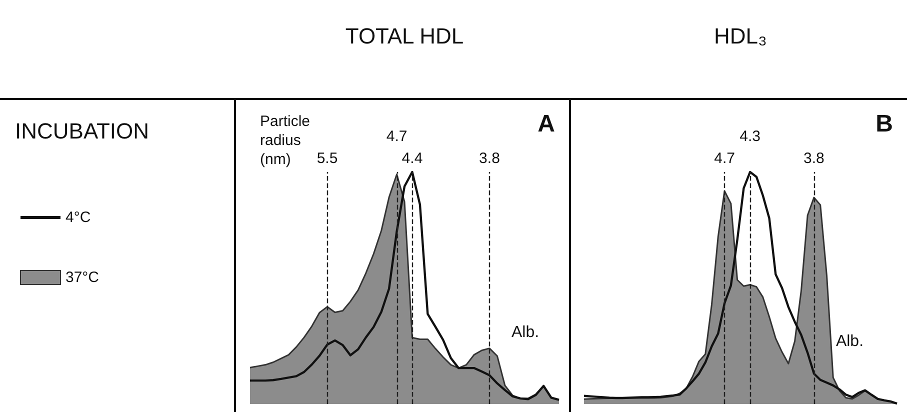 Image resolution: width=907 pixels, height=412 pixels. I want to click on legend-label: 4°C, so click(78, 217).